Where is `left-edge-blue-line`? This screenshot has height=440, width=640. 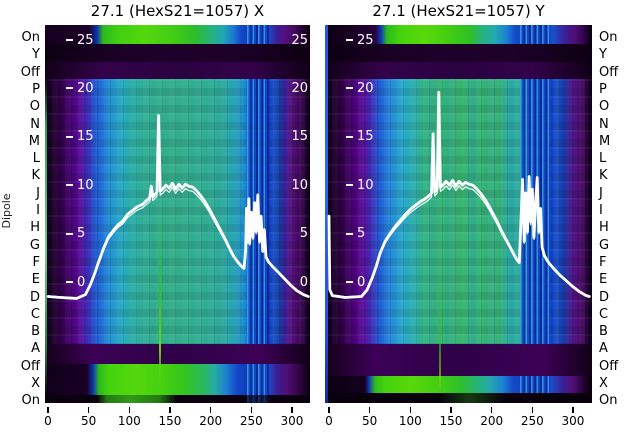 left-edge-blue-line is located at coordinates (326, 214).